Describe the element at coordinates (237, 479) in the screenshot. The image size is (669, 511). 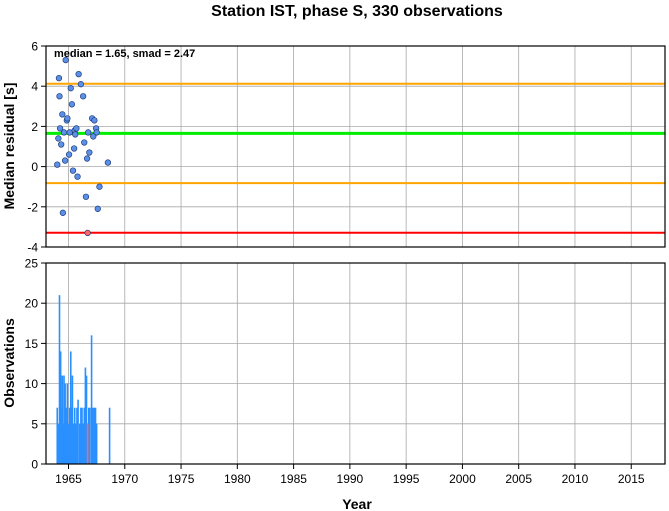
I see `year-x-tick-label: 1980` at that location.